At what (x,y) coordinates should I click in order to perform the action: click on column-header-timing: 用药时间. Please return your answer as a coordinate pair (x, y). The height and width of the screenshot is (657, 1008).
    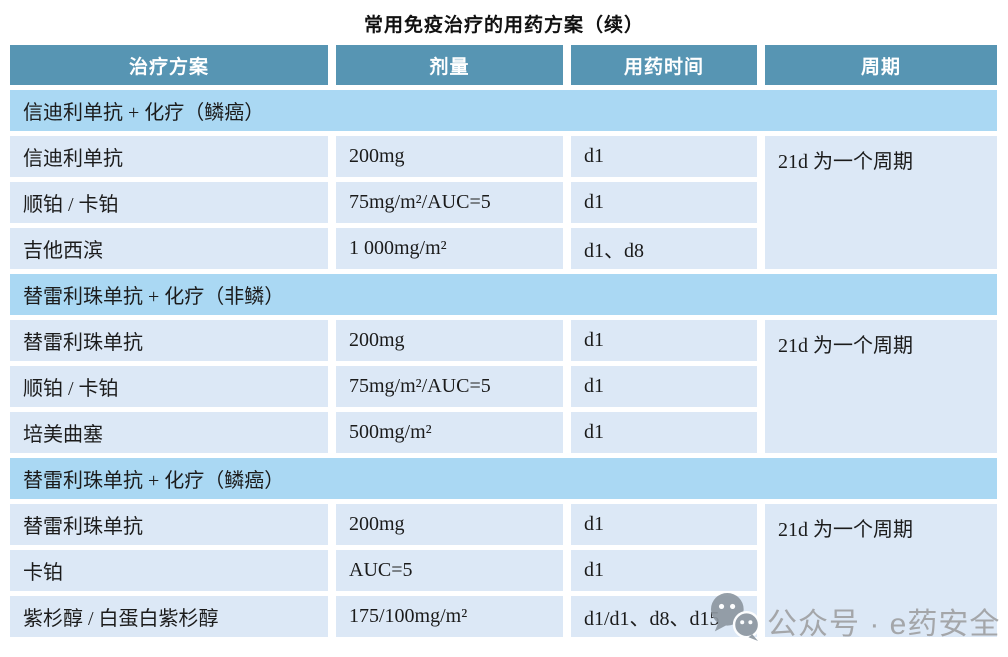
    Looking at the image, I should click on (664, 65).